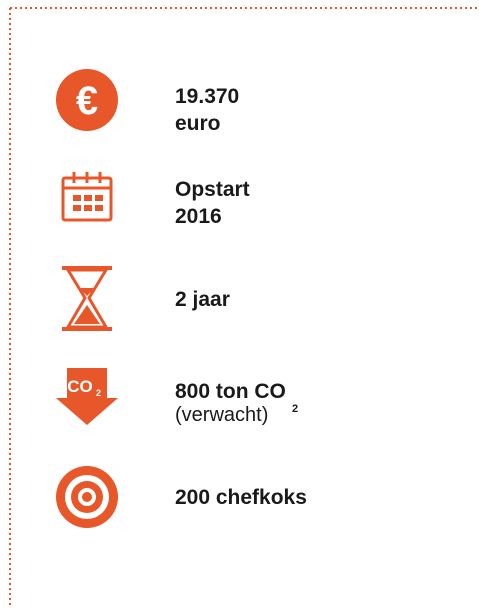 Image resolution: width=479 pixels, height=608 pixels. I want to click on co2-icon: CO 2, so click(87, 396).